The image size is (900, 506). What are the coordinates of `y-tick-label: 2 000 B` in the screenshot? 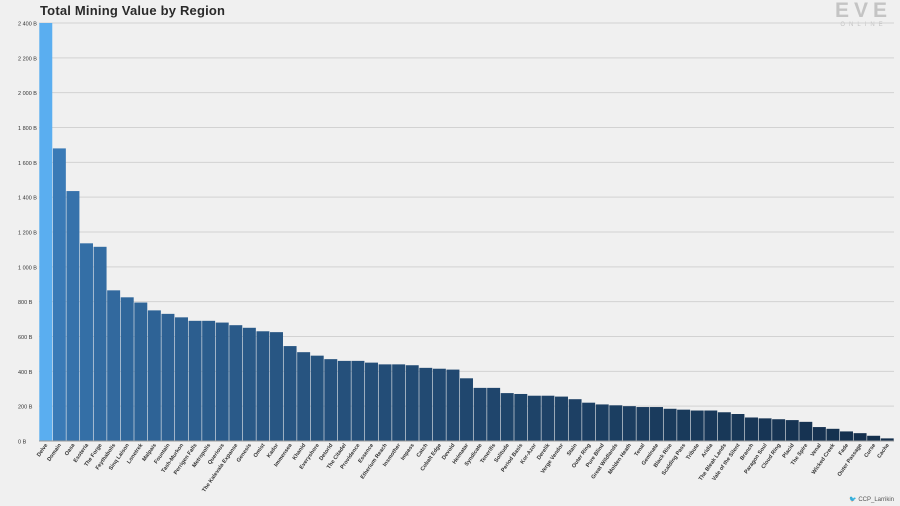 It's located at (27, 94).